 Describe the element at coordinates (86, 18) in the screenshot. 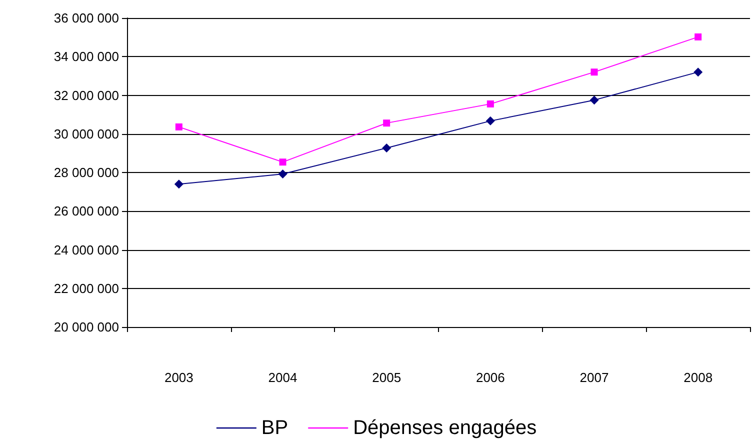

I see `y-tick-label: 36 000 000` at that location.